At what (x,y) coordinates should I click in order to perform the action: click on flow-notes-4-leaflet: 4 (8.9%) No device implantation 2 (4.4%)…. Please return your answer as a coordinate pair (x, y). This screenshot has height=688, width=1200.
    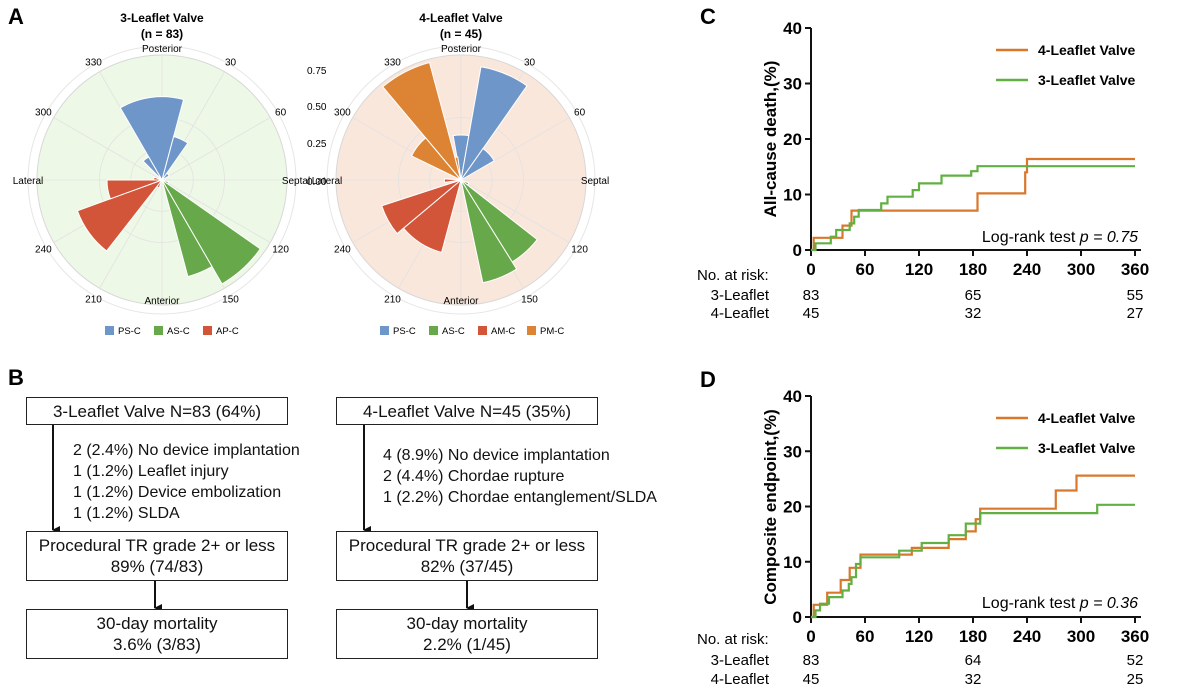
    Looking at the image, I should click on (520, 476).